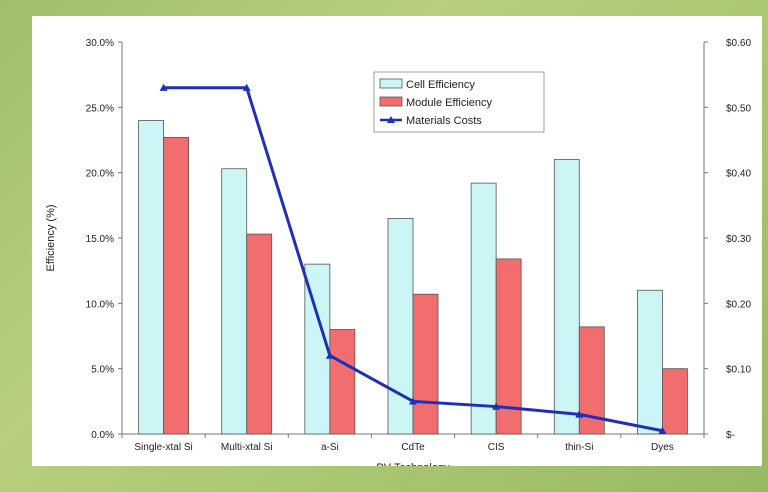  Describe the element at coordinates (100, 239) in the screenshot. I see `y-tick-label: 15.0%` at that location.